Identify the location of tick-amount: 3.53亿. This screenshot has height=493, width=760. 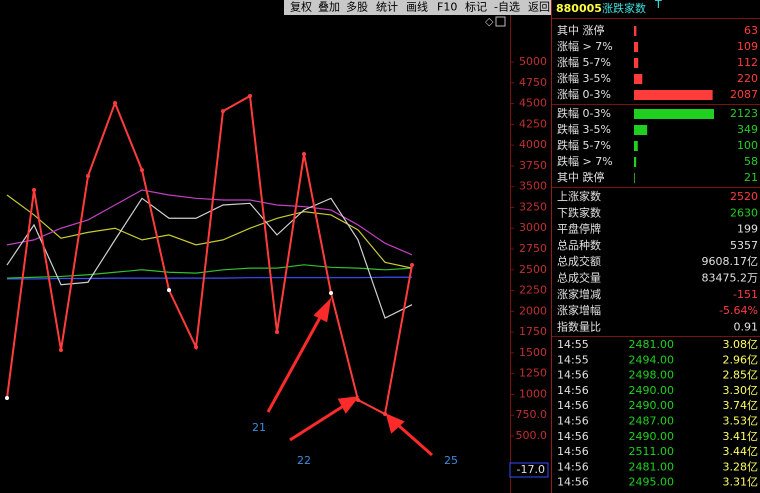
(741, 421).